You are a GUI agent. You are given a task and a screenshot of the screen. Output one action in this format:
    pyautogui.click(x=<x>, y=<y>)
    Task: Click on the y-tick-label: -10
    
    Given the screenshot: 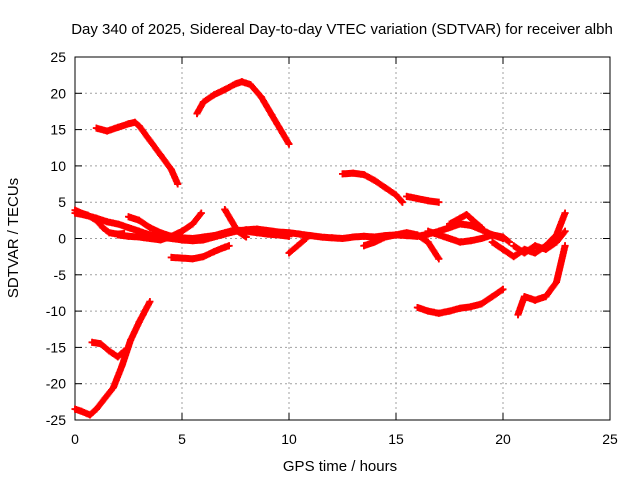 What is the action you would take?
    pyautogui.click(x=56, y=311)
    